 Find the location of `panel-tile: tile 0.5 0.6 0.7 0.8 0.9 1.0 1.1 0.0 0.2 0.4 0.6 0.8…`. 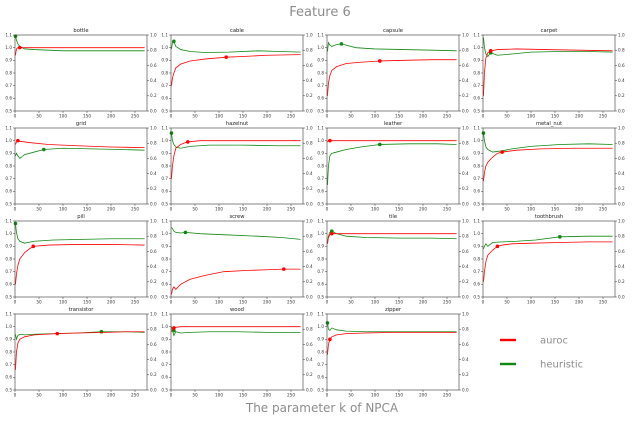

panel-tile: tile 0.5 0.6 0.7 0.8 0.9 1.0 1.1 0.0 0.2 0.4 0.6 0.8… is located at coordinates (393, 259).